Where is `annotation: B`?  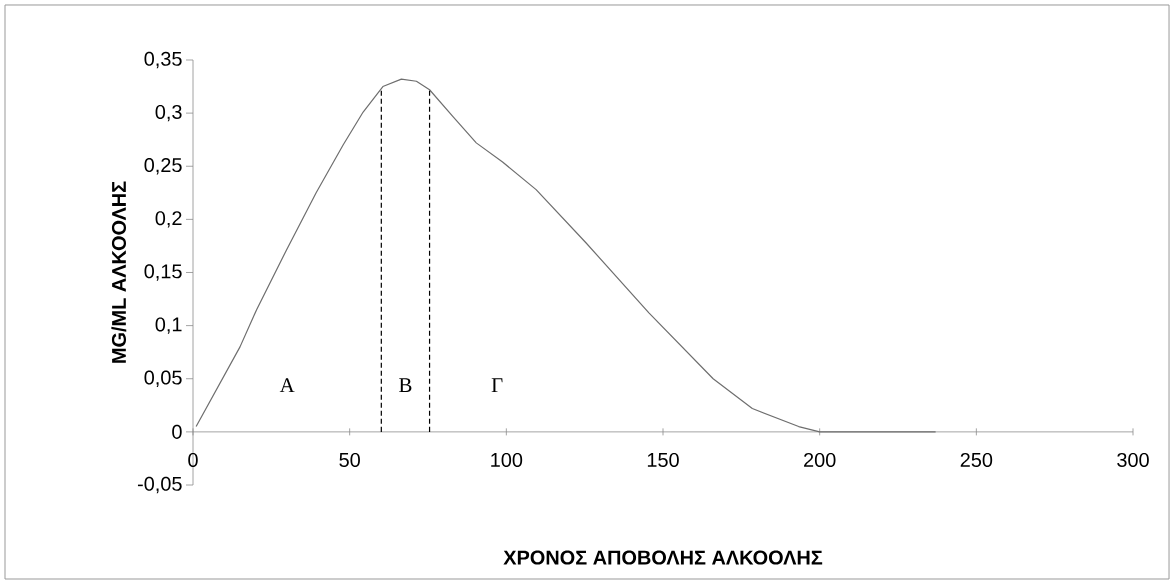
annotation: B is located at coordinates (405, 385).